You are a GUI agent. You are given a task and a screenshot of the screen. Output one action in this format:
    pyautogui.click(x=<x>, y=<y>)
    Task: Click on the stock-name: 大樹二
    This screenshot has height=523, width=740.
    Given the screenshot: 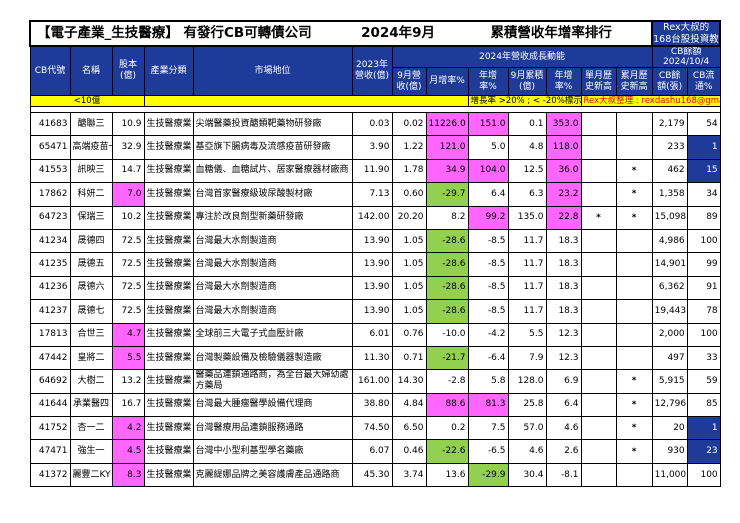 What is the action you would take?
    pyautogui.click(x=91, y=381)
    